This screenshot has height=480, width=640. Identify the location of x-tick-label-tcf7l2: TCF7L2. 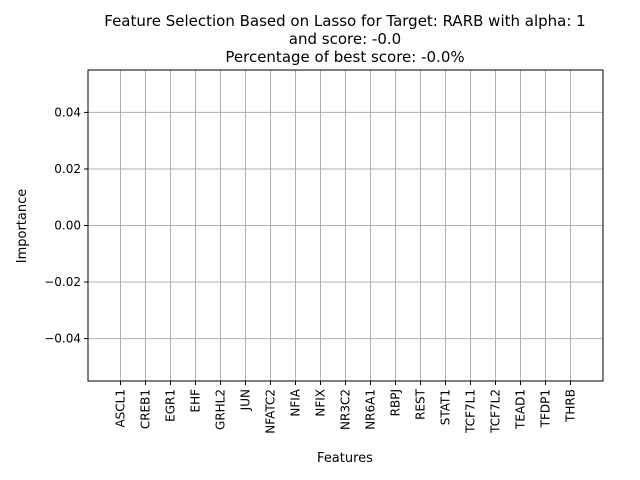
(496, 411).